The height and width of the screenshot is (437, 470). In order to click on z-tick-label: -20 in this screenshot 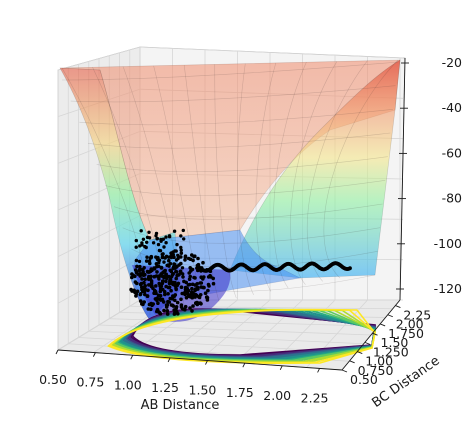, I will do `click(452, 62)`.